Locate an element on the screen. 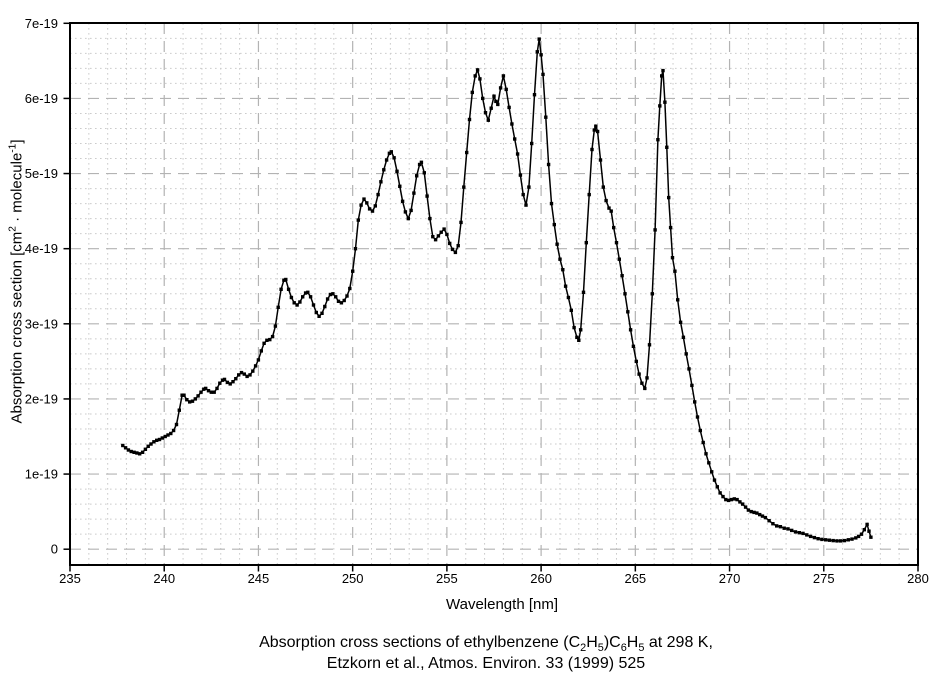 This screenshot has width=940, height=677. y-tick-label: 1e-19 is located at coordinates (41, 474).